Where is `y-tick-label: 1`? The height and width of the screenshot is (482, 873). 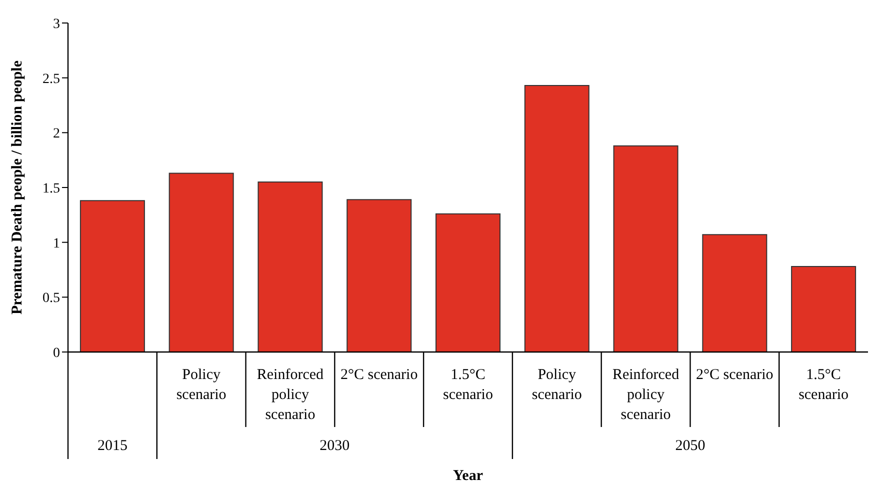
y-tick-label: 1 is located at coordinates (56, 244).